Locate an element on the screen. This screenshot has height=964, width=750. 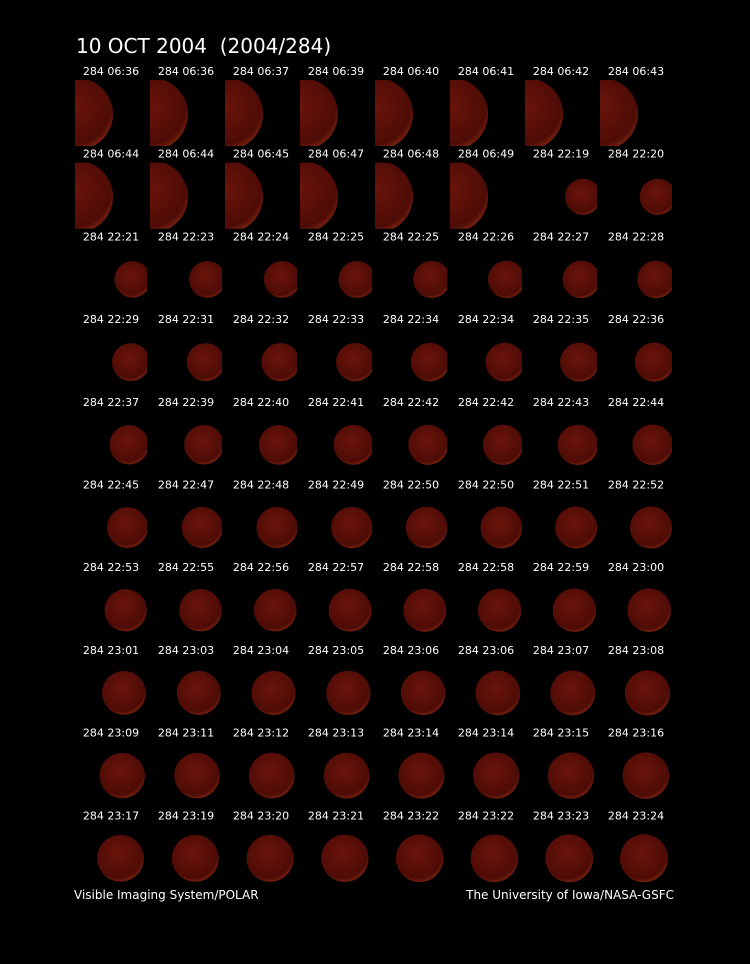
title: 10 OCT 2004 (2004/284) is located at coordinates (203, 46).